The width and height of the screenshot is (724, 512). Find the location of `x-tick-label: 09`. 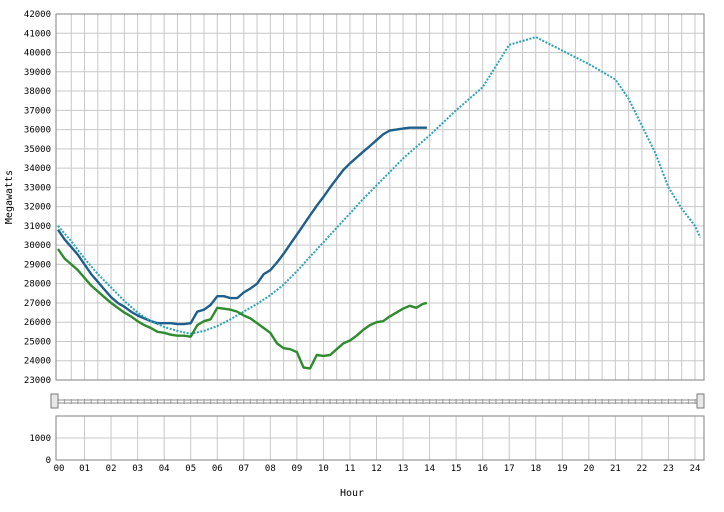

x-tick-label: 09 is located at coordinates (296, 469).